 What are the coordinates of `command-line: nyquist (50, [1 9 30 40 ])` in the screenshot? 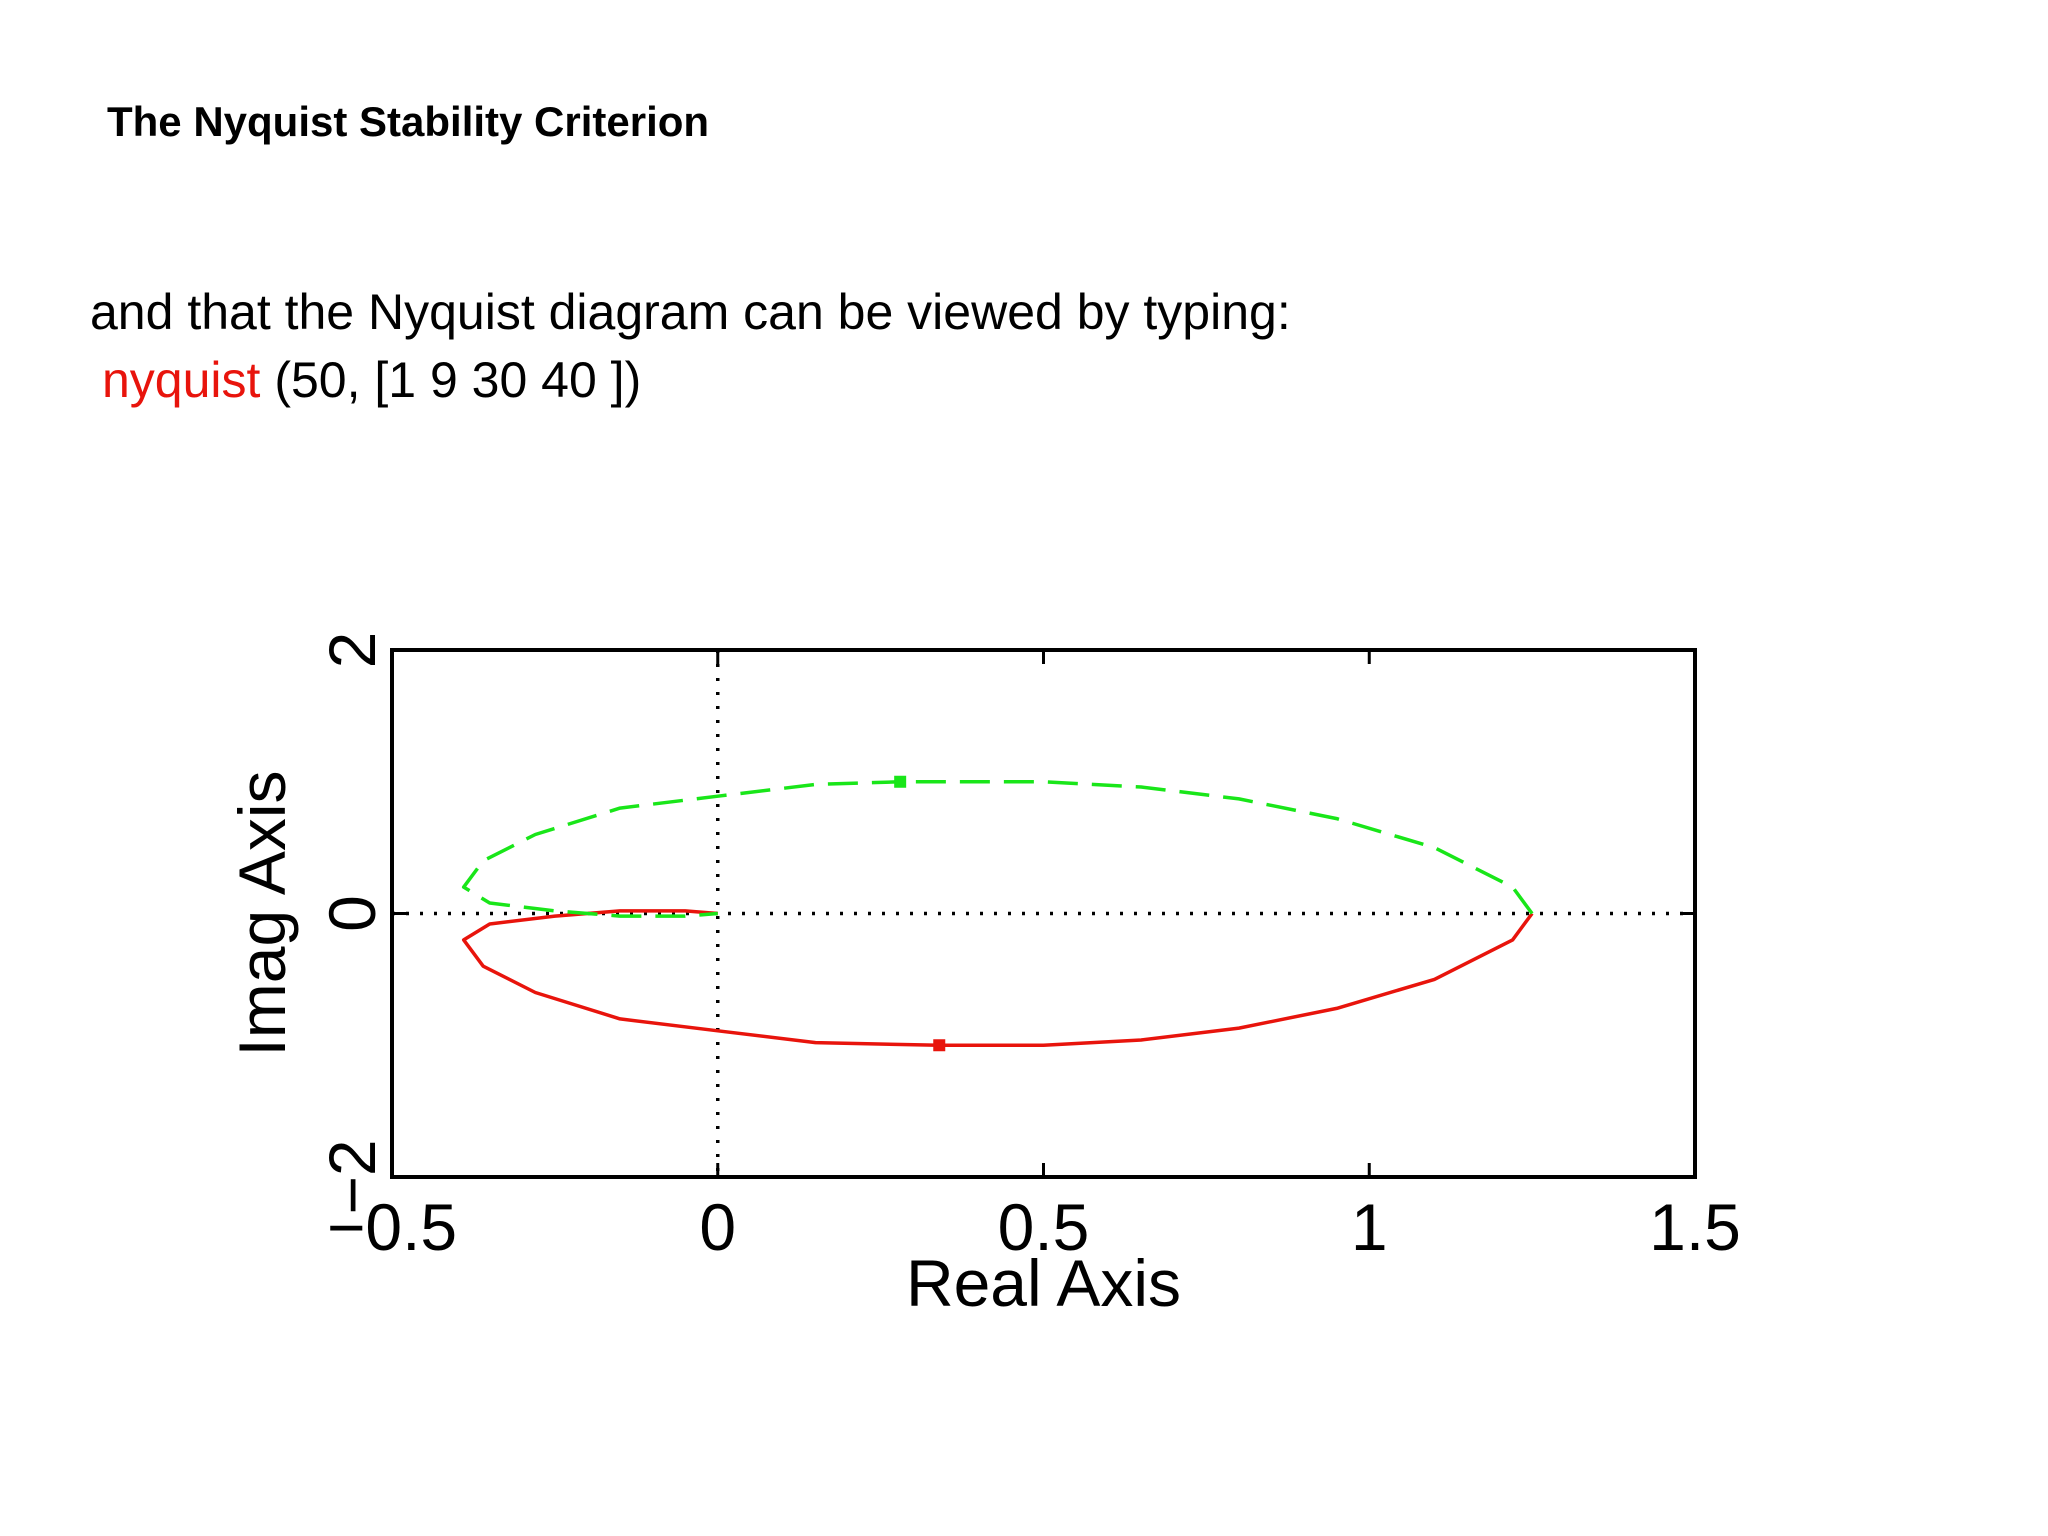 It's located at (690, 380).